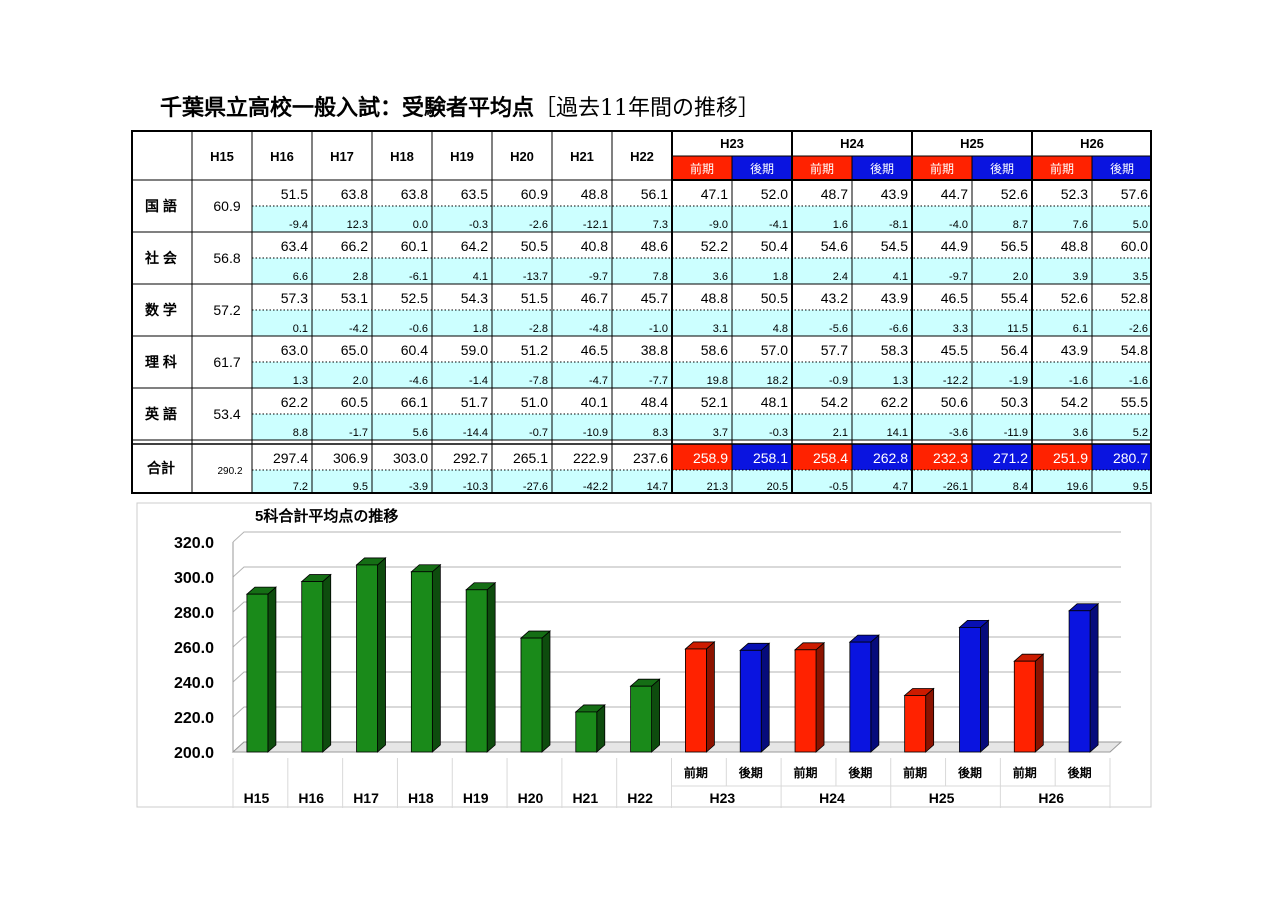 This screenshot has width=1280, height=904. What do you see at coordinates (402, 156) in the screenshot?
I see `year-header: H18` at bounding box center [402, 156].